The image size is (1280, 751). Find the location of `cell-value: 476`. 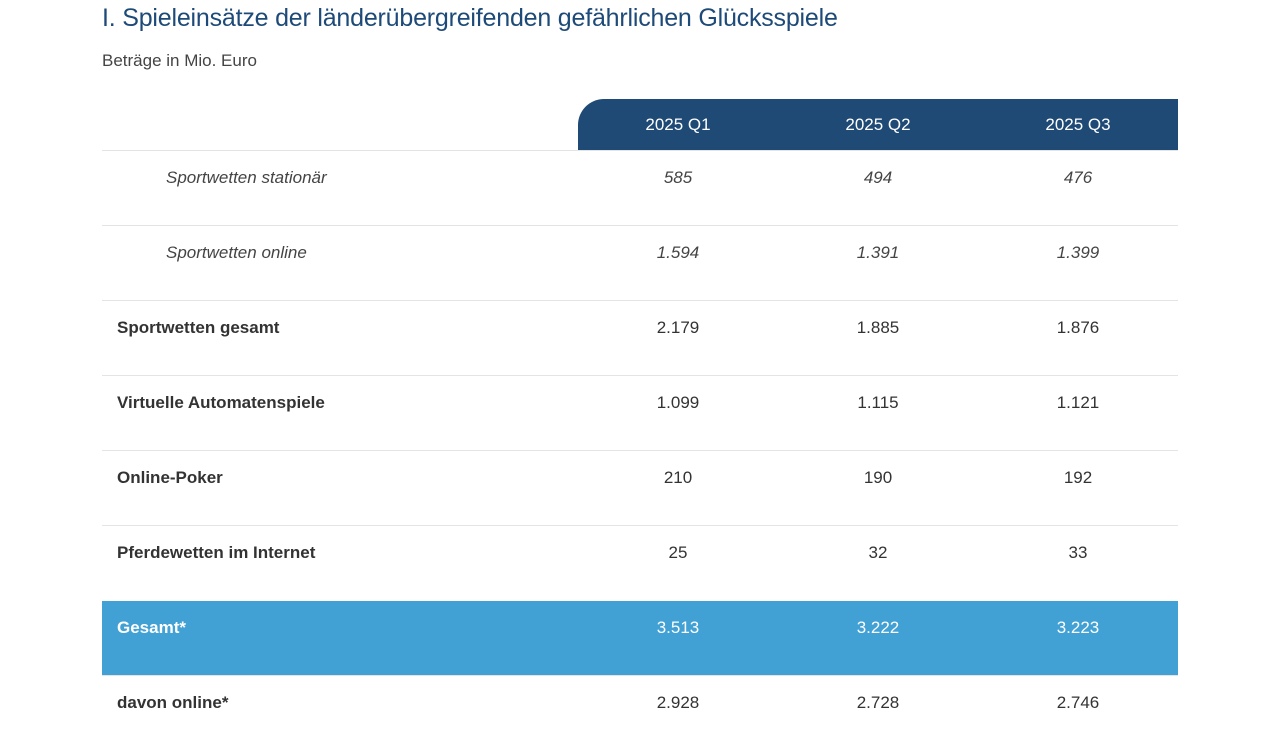

cell-value: 476 is located at coordinates (1078, 188).